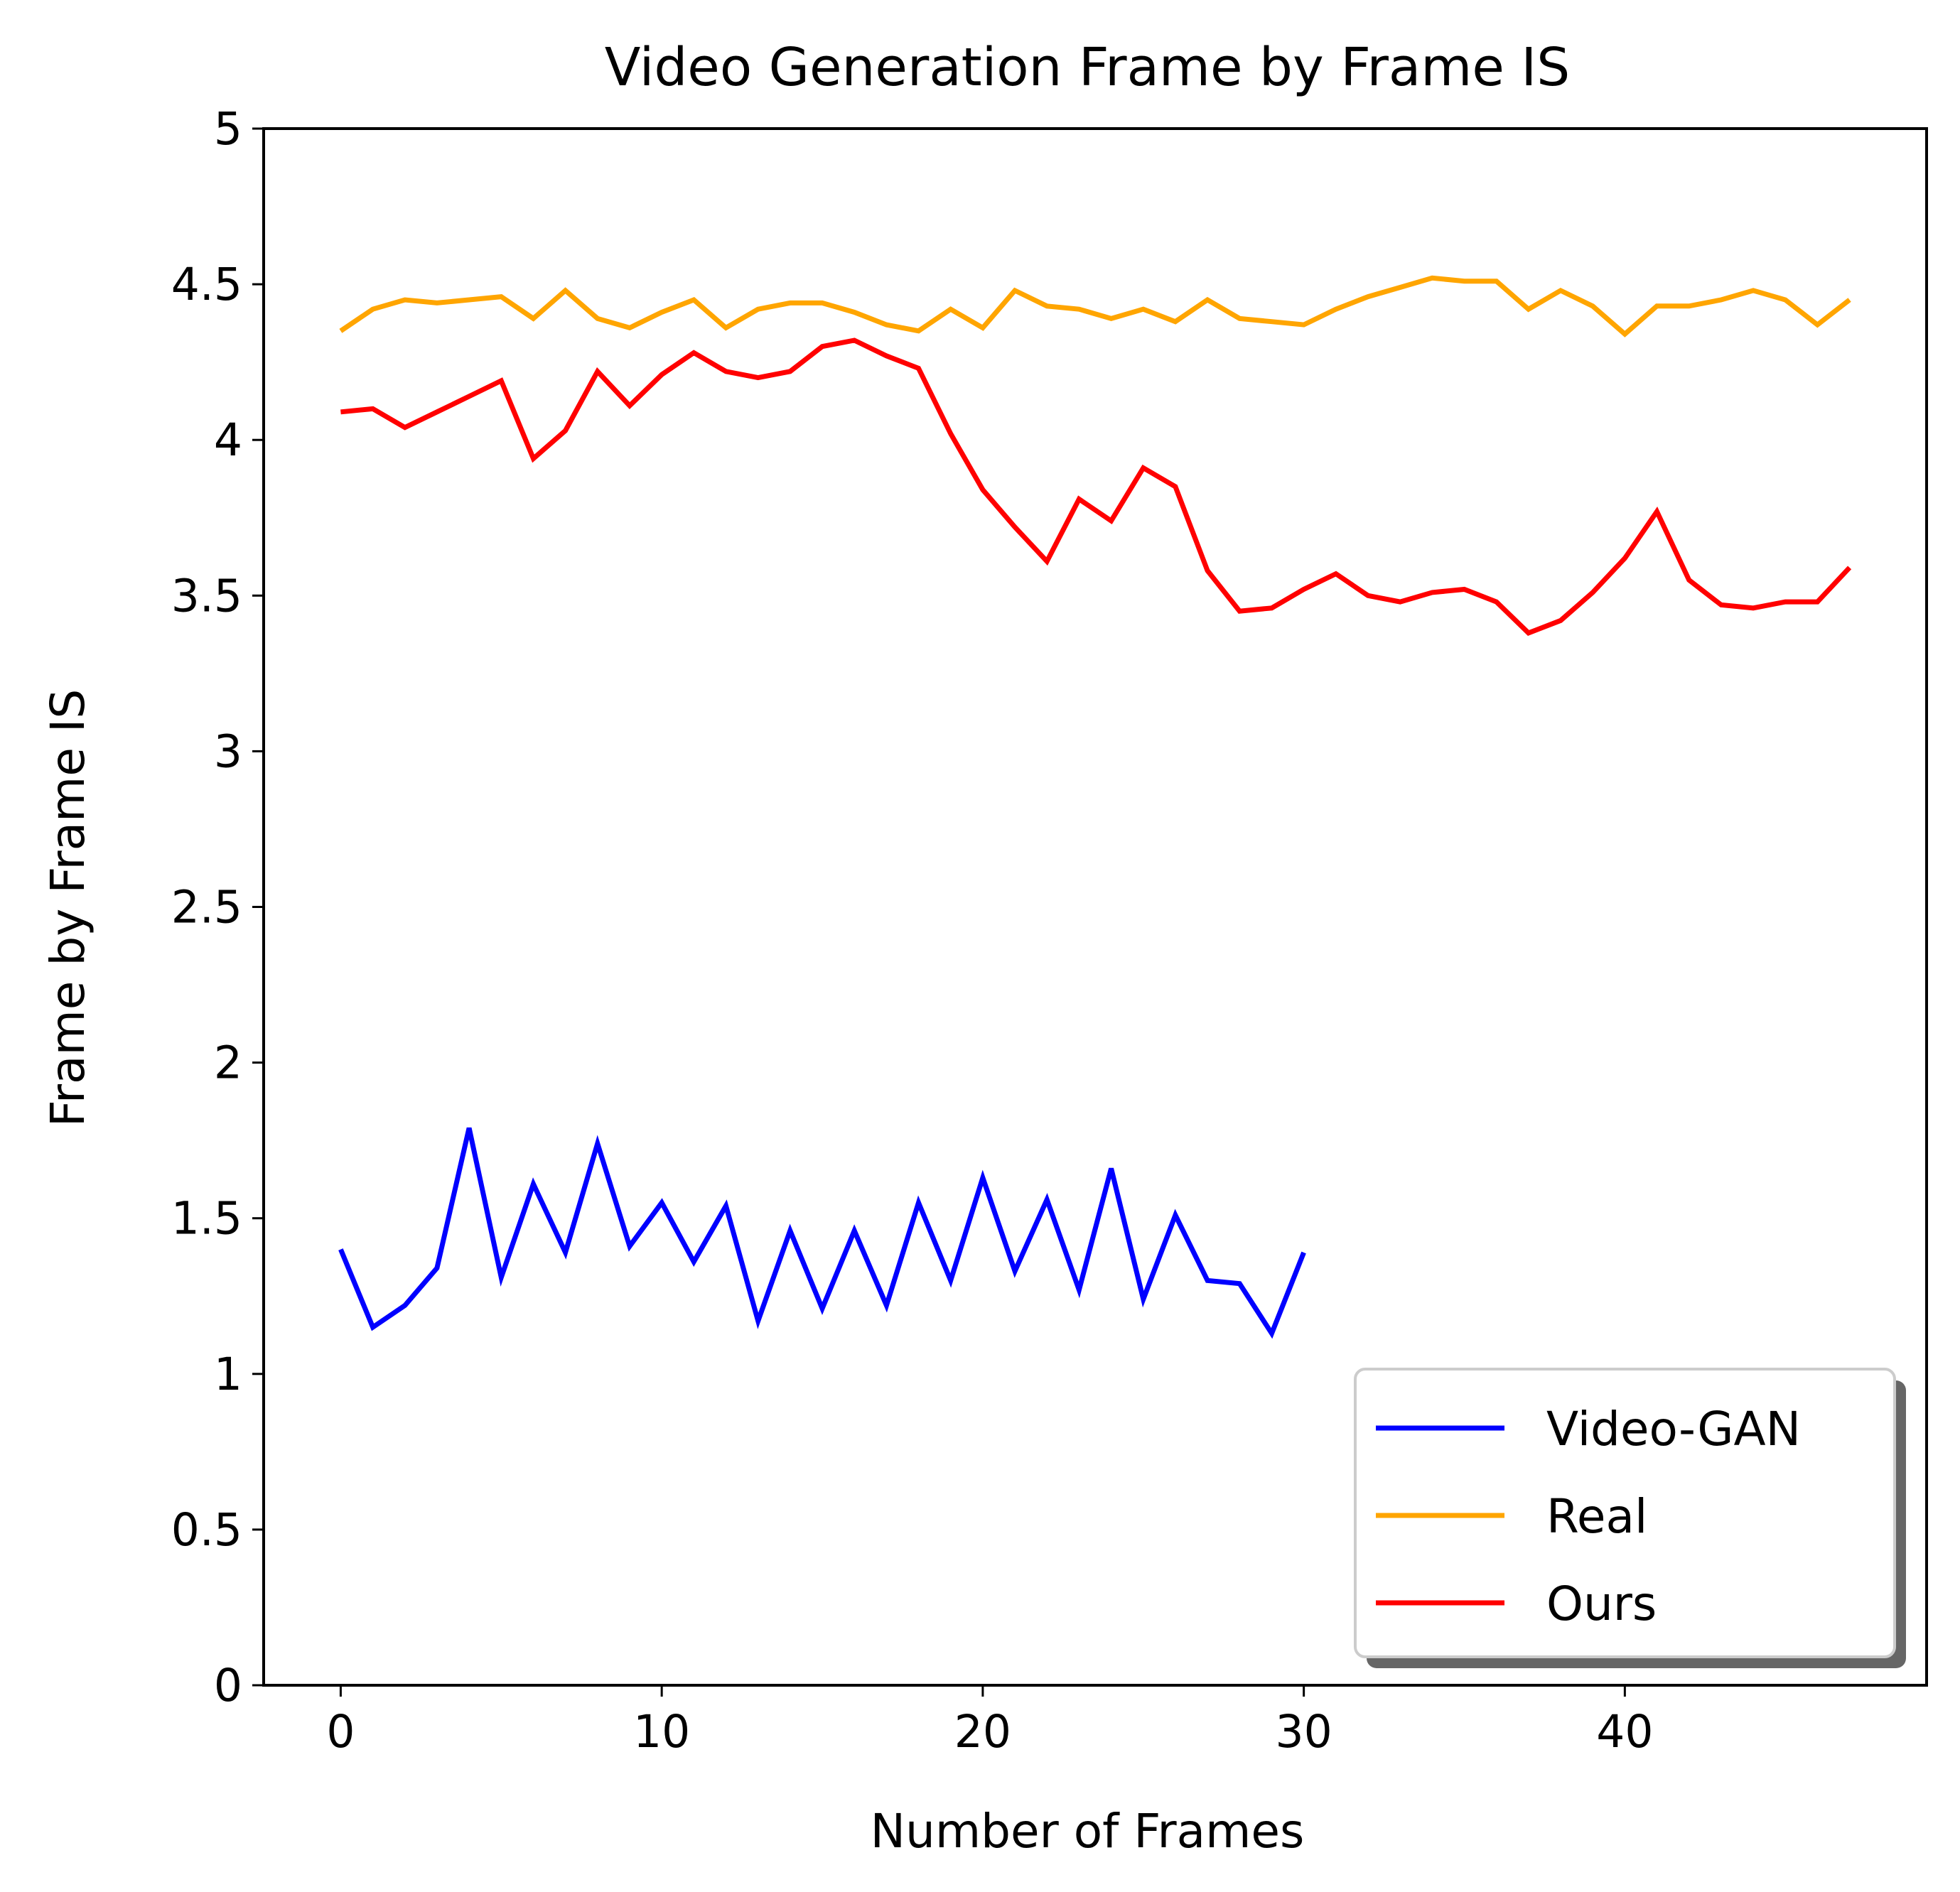 The image size is (1960, 1892). Describe the element at coordinates (228, 1686) in the screenshot. I see `y-tick-label: 0` at that location.